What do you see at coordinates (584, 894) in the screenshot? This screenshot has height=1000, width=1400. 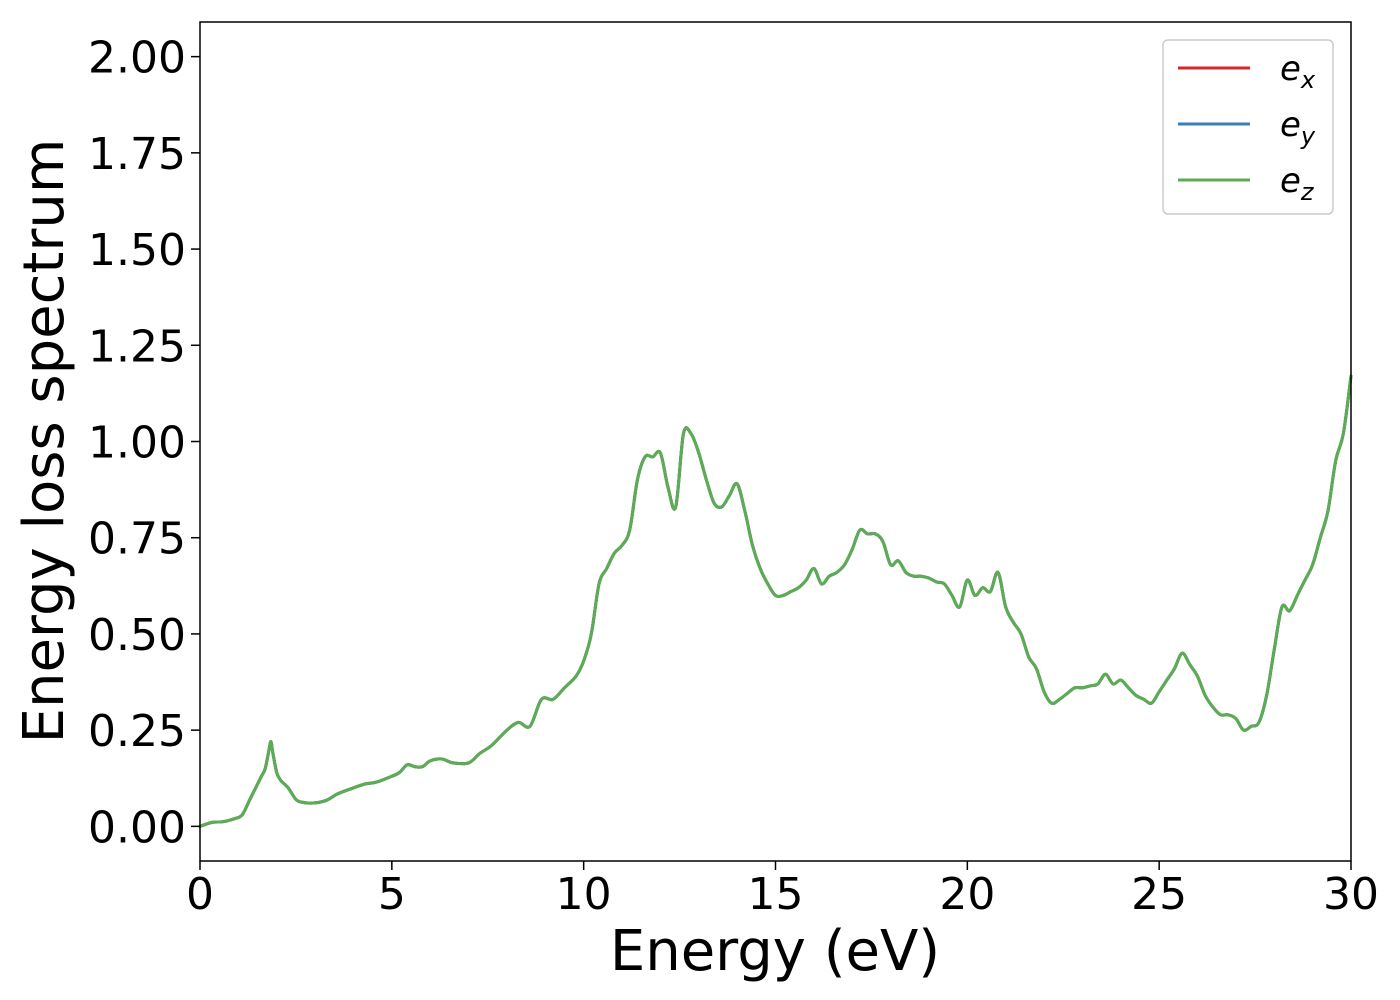 I see `x-tick-label: 10` at bounding box center [584, 894].